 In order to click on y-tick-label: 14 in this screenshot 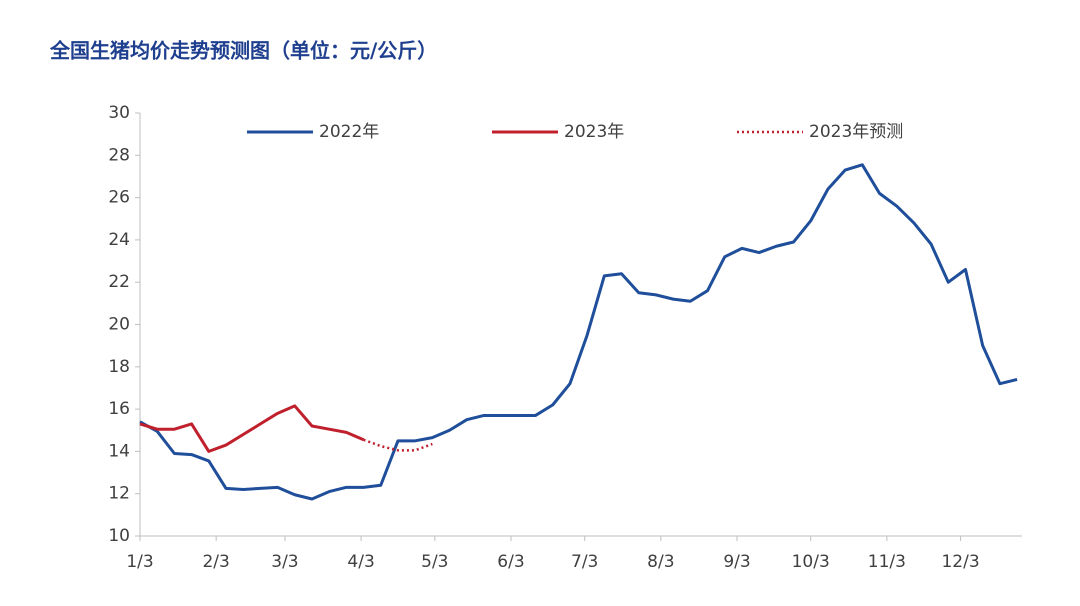, I will do `click(119, 451)`.